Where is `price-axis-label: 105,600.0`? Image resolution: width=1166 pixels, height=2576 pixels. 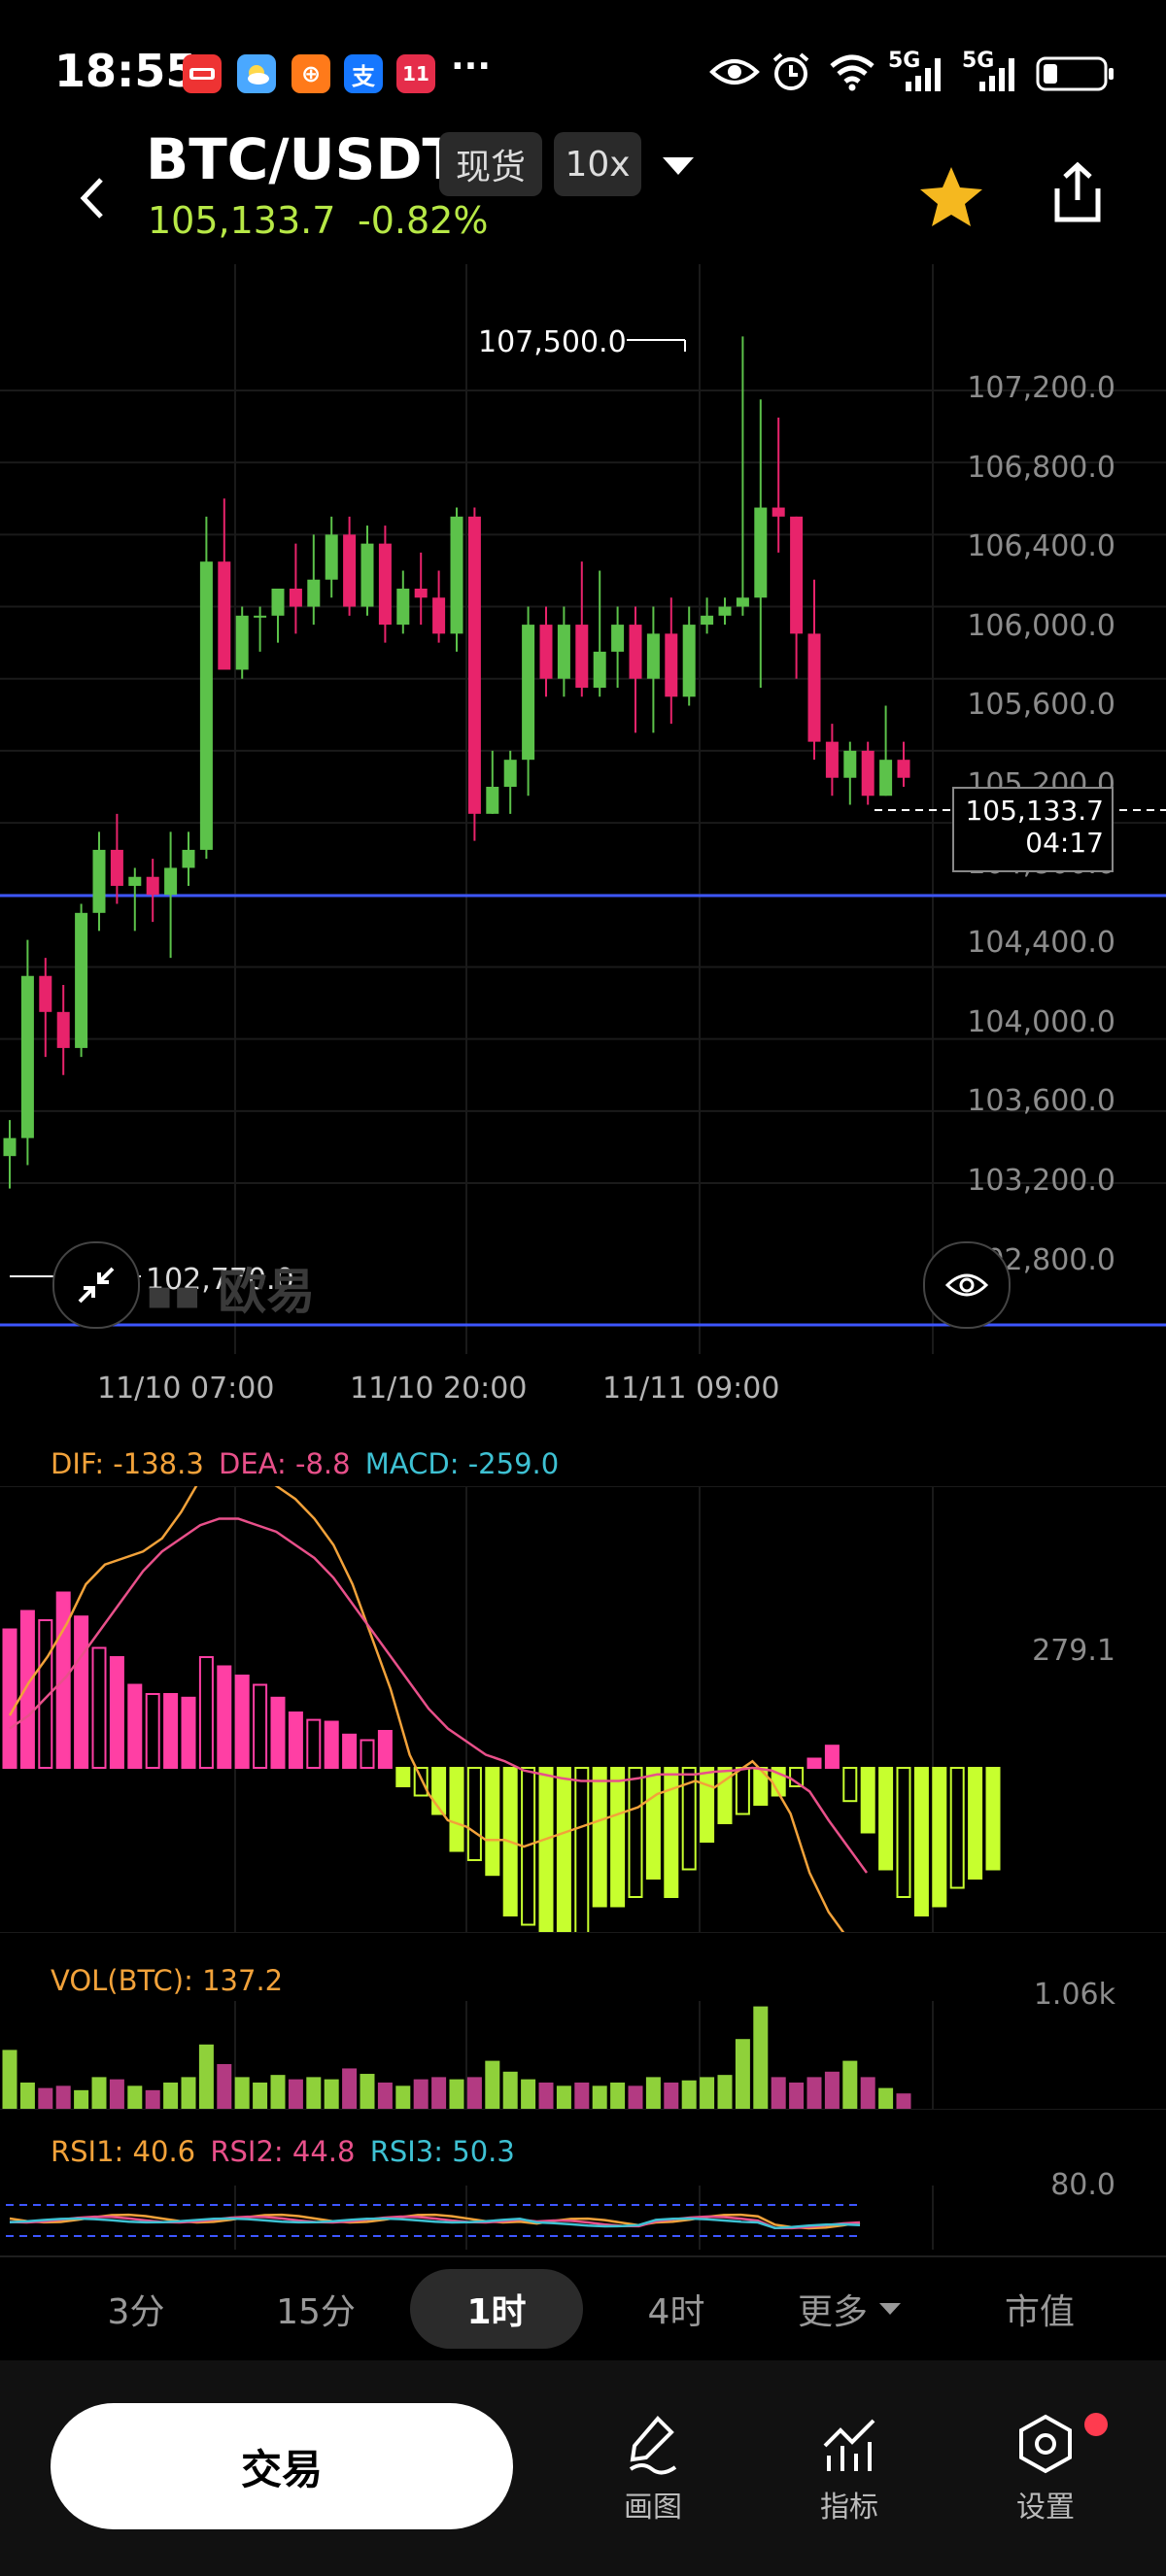 price-axis-label: 105,600.0 is located at coordinates (1041, 705).